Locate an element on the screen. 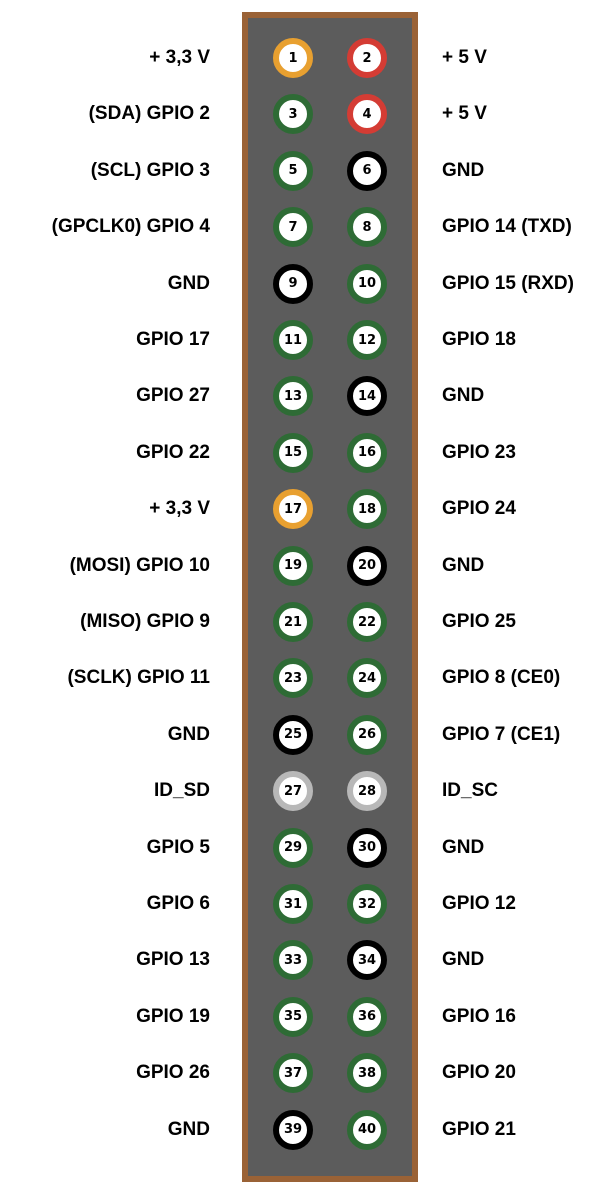 This screenshot has width=616, height=1196. pin-row: + 3,3 V 1 + 5 V 2 is located at coordinates (308, 58).